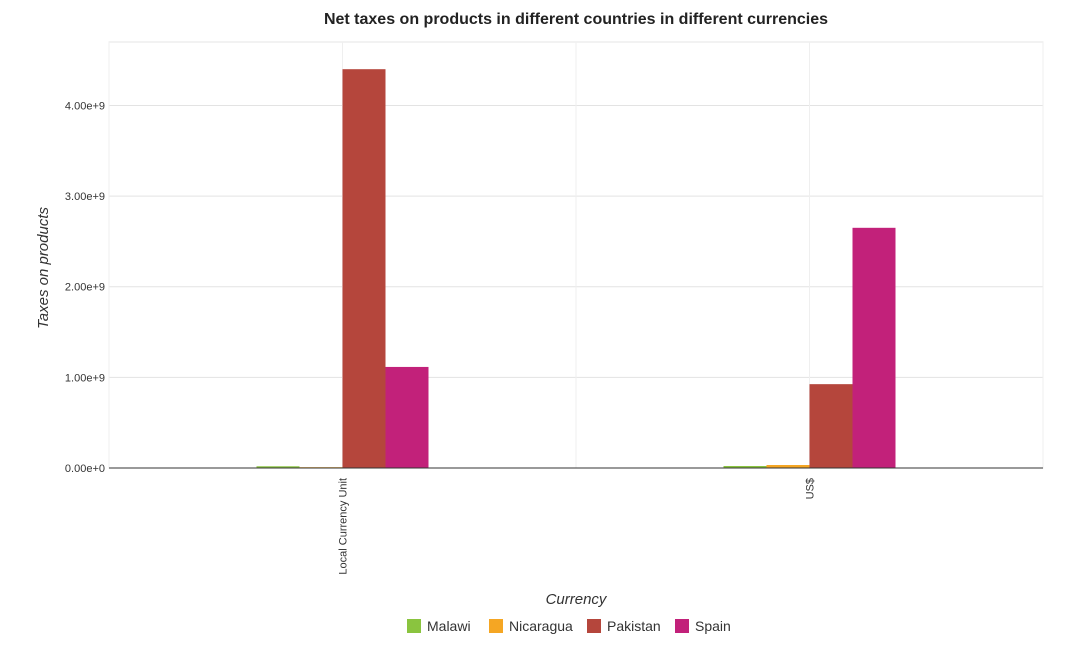 The image size is (1073, 655). I want to click on y-axis-label: Taxes on products, so click(43, 267).